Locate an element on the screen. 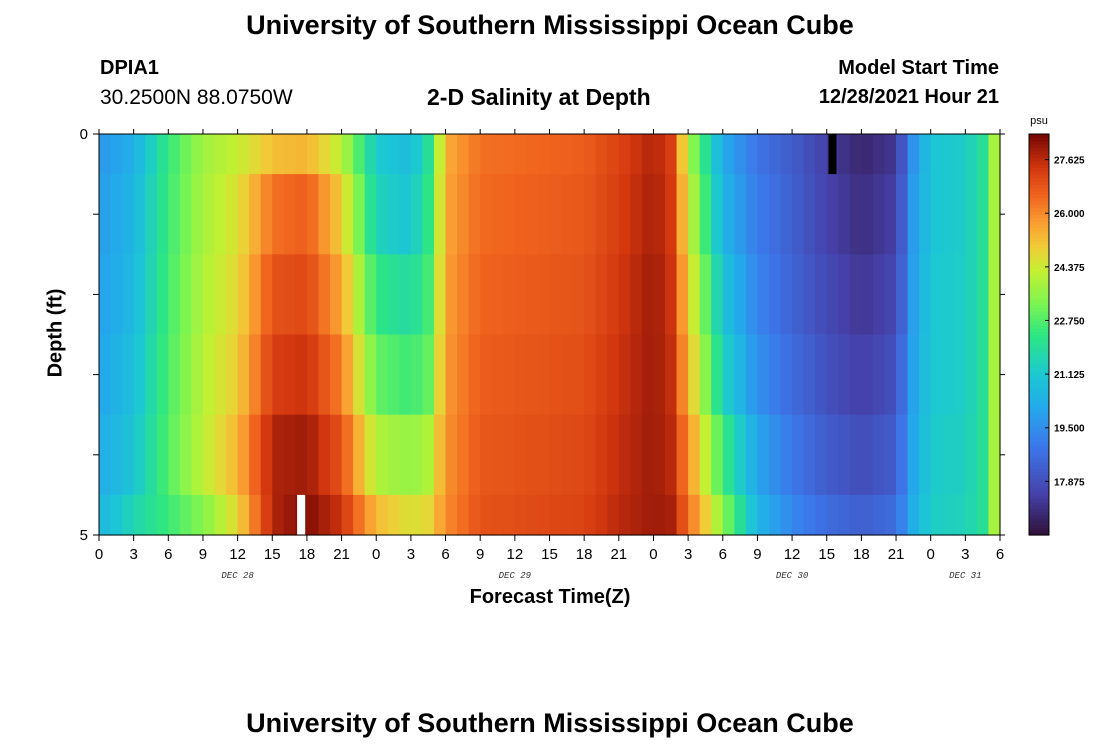 The image size is (1100, 750). station-coordinates: 30.2500N 88.0750W is located at coordinates (196, 97).